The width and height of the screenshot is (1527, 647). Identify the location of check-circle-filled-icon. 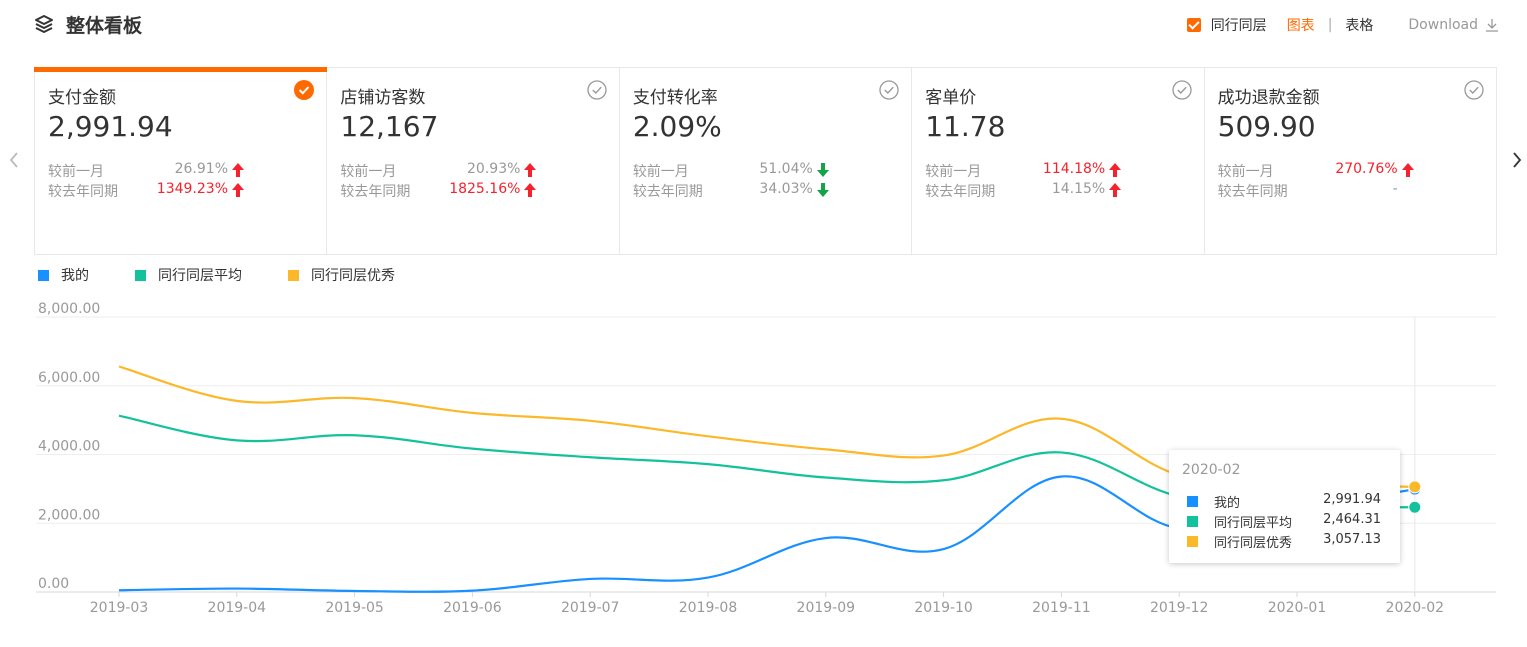
(304, 90).